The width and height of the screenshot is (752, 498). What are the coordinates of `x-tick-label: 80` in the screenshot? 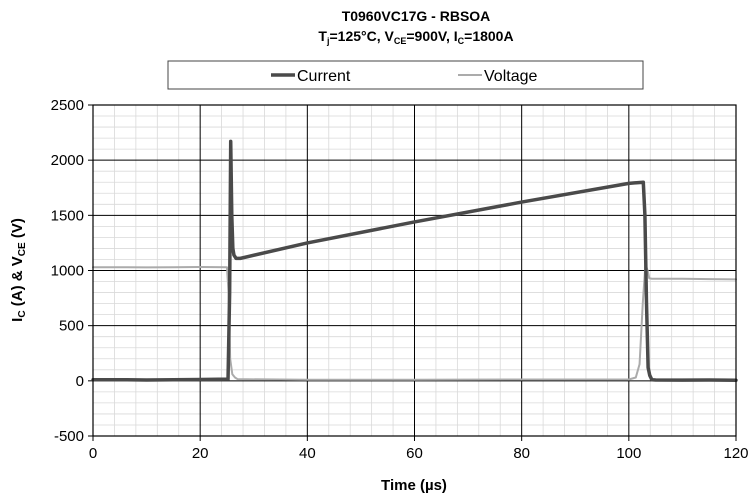 It's located at (521, 453).